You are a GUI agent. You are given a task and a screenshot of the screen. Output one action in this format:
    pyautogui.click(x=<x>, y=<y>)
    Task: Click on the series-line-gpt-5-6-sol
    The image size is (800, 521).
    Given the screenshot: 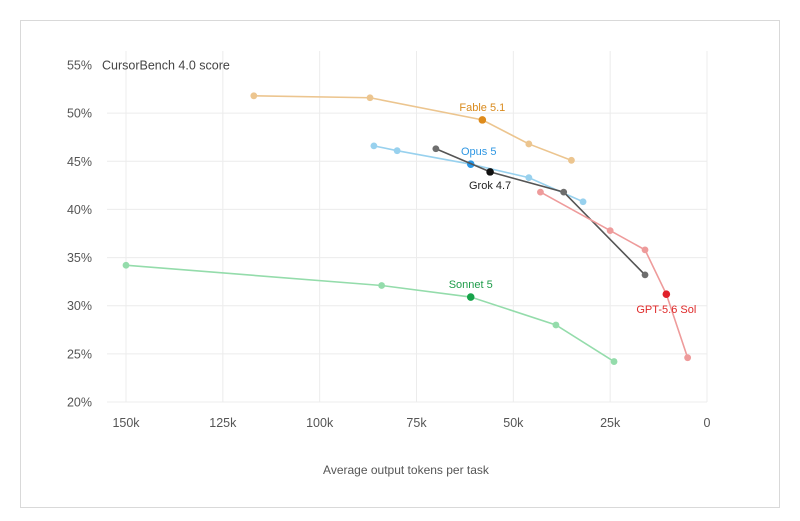 What is the action you would take?
    pyautogui.click(x=614, y=274)
    